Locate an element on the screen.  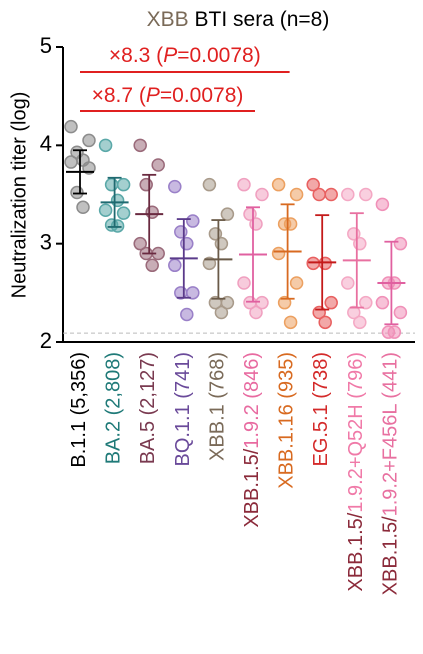
x-tick-label: XBB.1.5/1.9.2+Q52H (796) is located at coordinates (356, 472).